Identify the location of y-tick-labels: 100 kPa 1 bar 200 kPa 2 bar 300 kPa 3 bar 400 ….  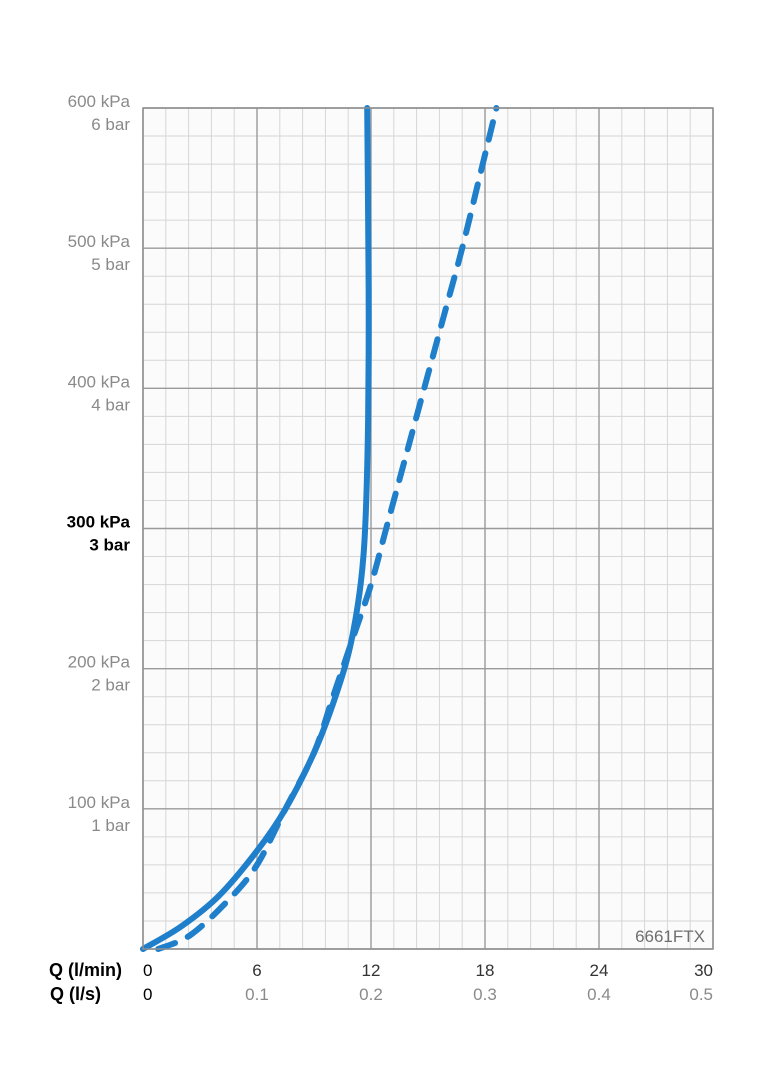
(99, 463).